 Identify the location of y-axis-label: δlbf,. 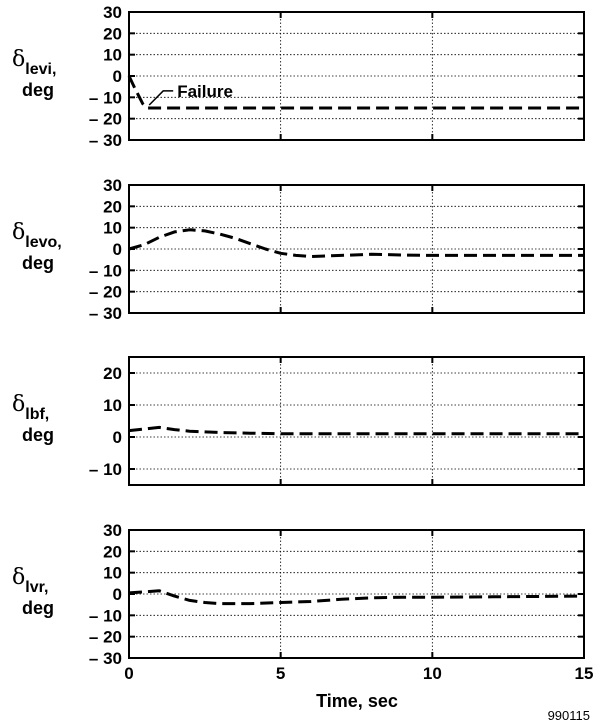
(30, 407).